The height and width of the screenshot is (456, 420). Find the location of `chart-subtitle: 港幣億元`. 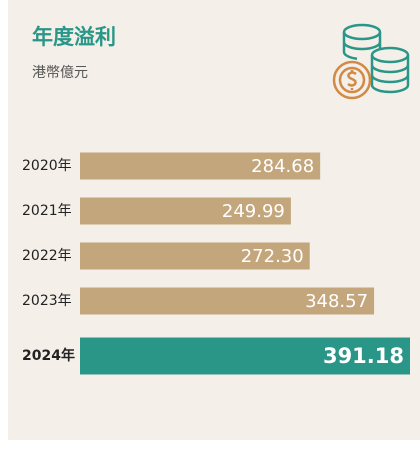

chart-subtitle: 港幣億元 is located at coordinates (60, 73).